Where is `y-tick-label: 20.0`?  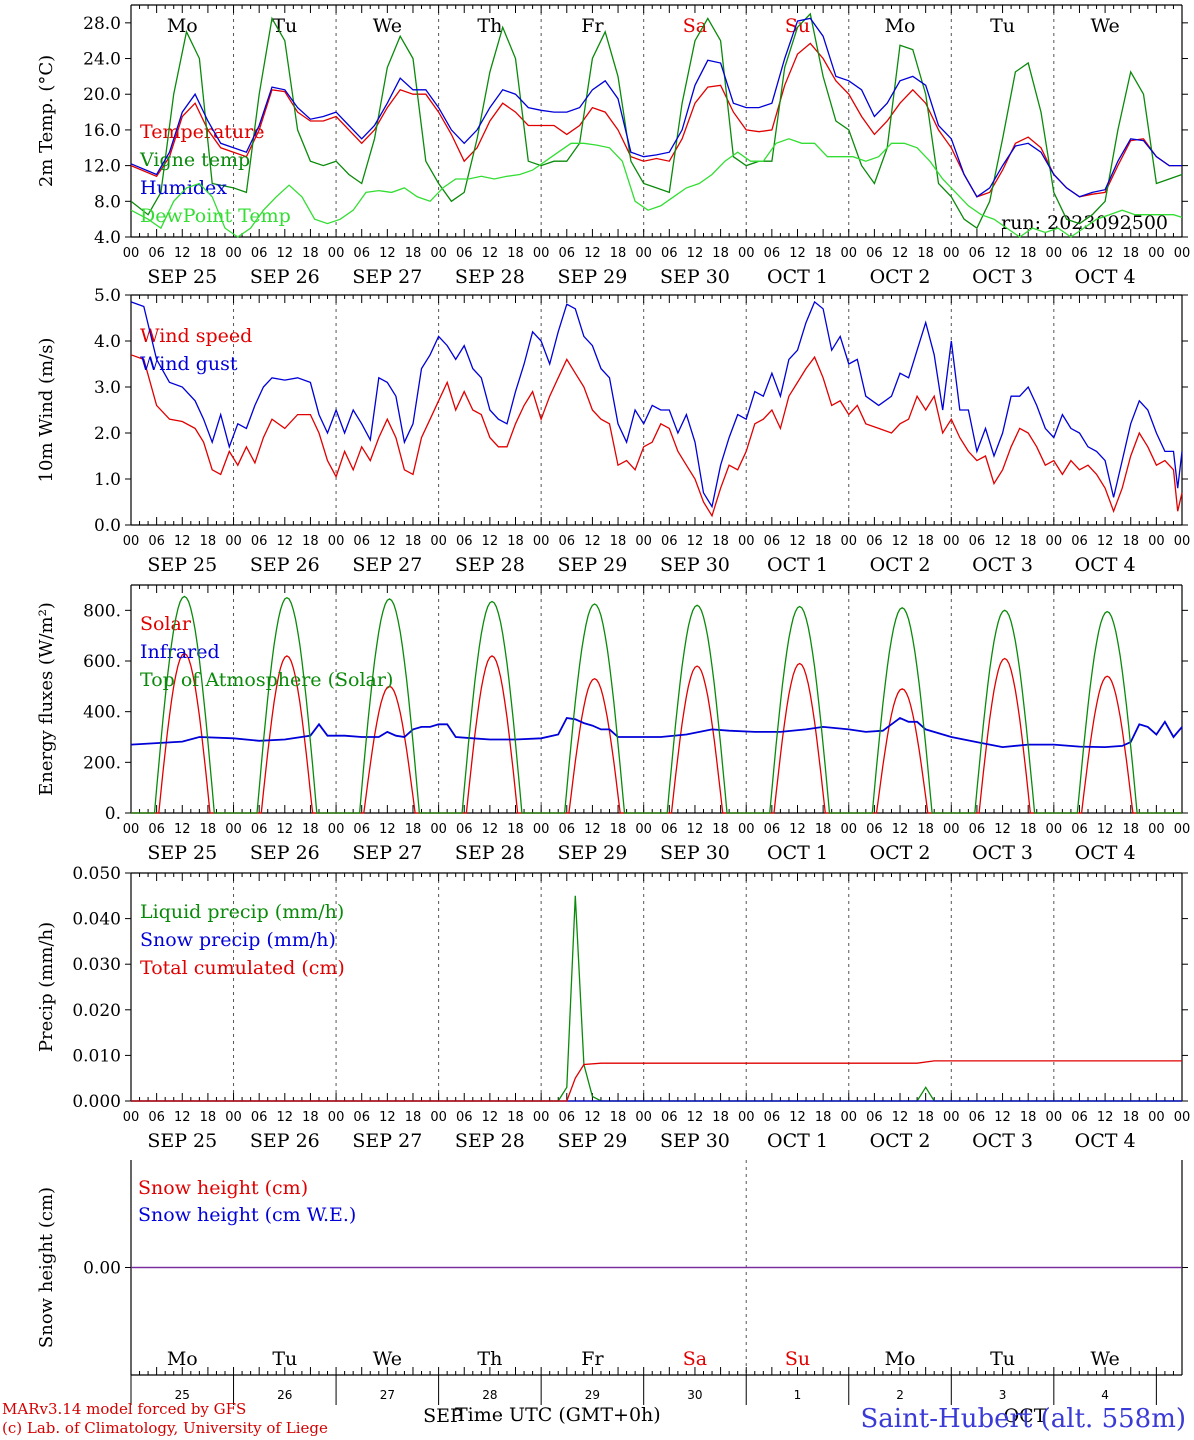 y-tick-label: 20.0 is located at coordinates (102, 95).